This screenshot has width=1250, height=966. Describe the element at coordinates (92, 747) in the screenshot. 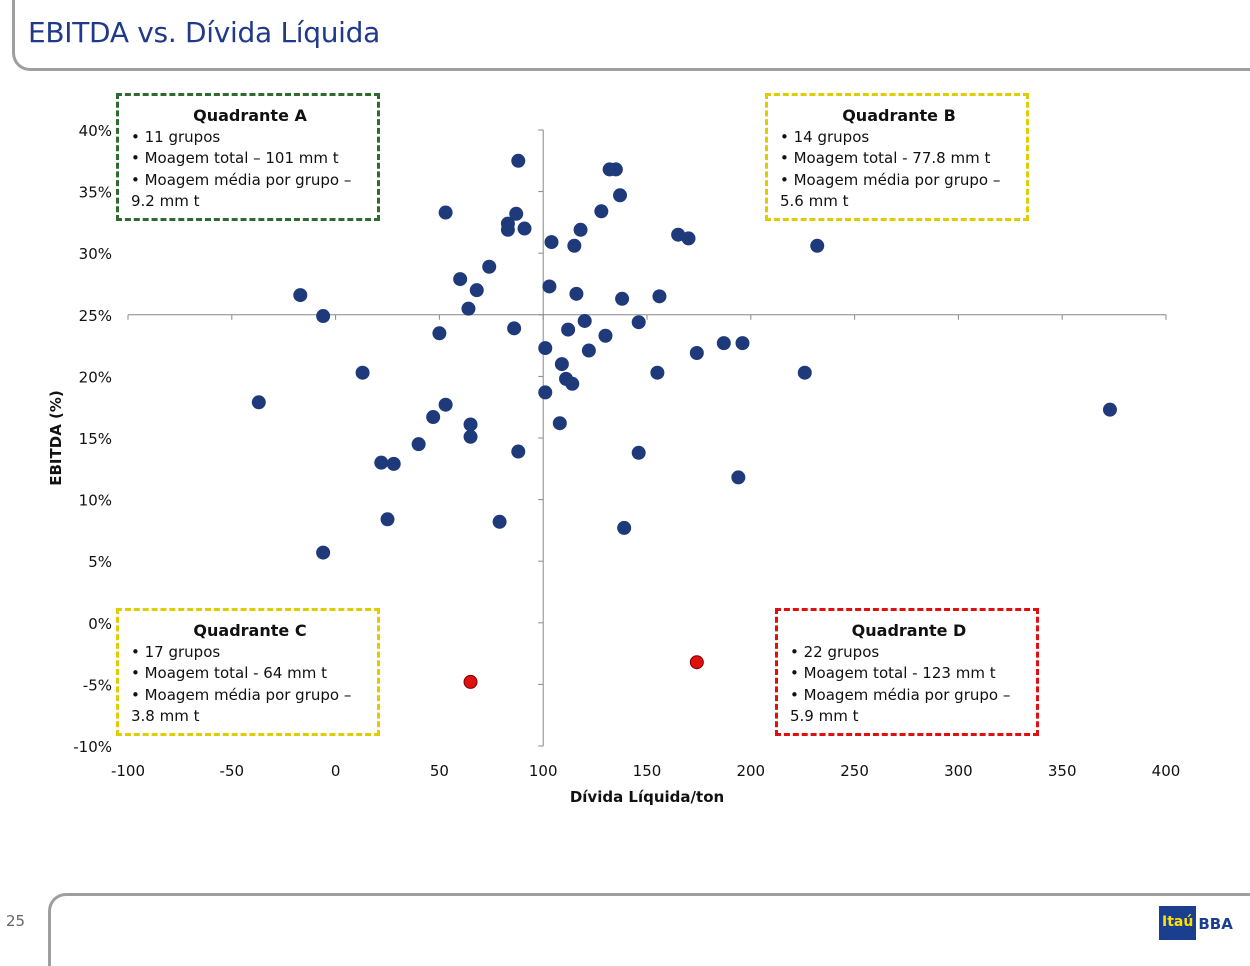

I see `y-tick-label: -10%` at that location.